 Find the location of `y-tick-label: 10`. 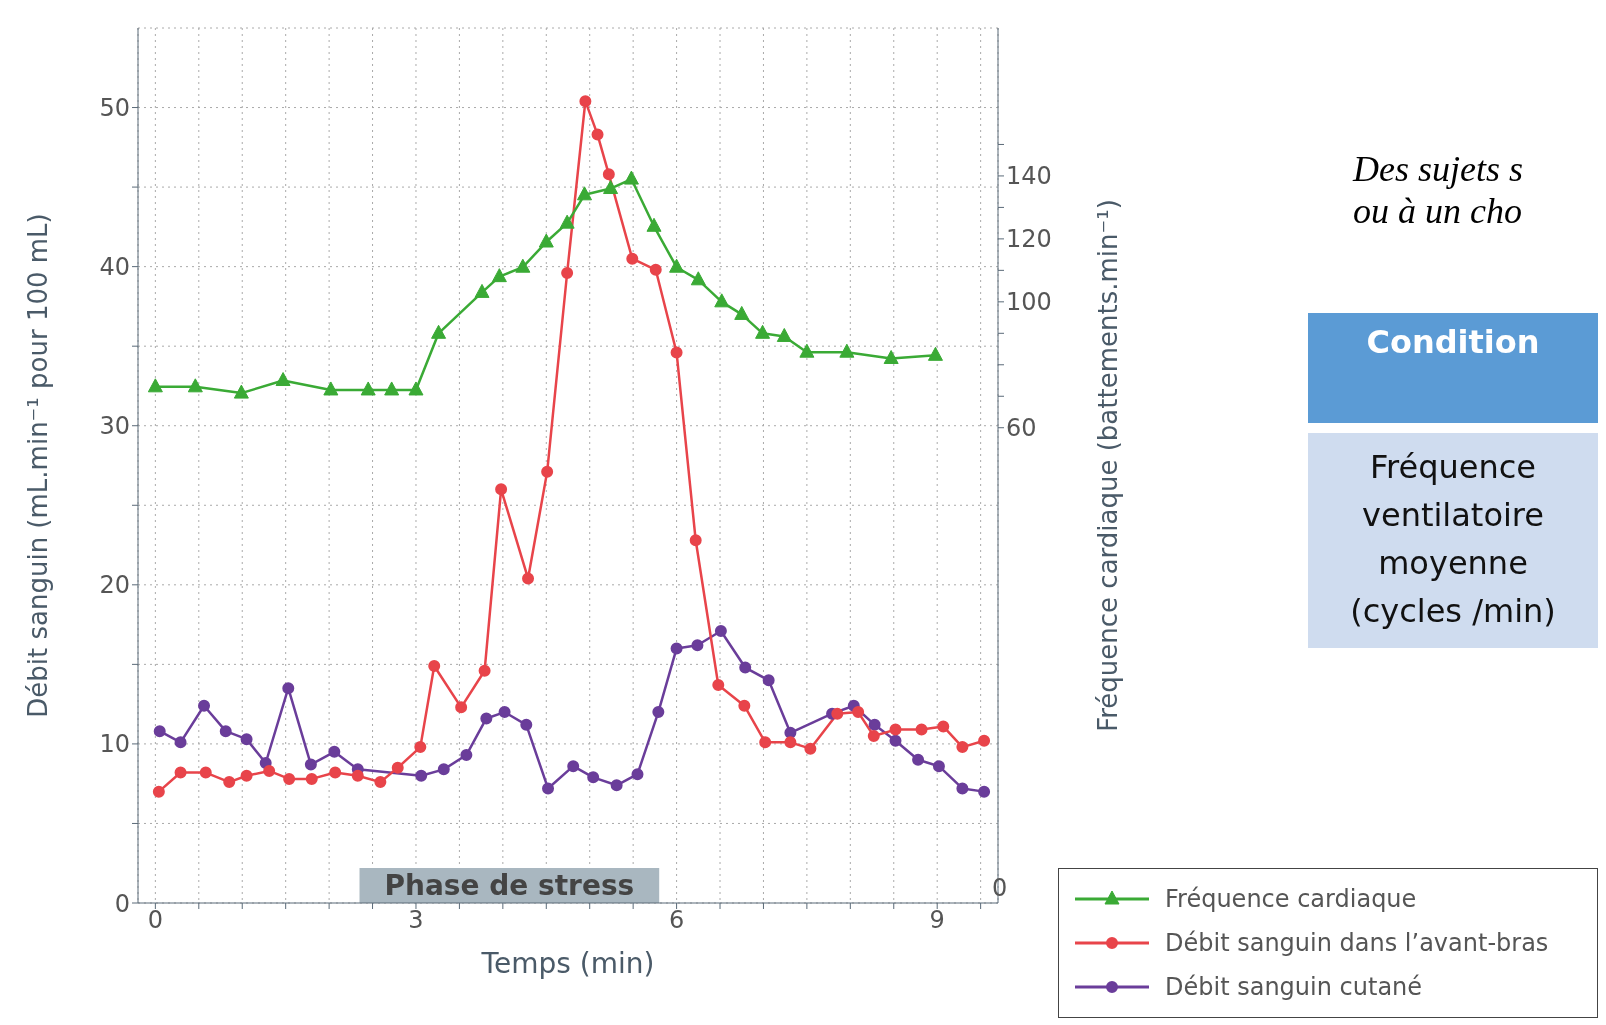

y-tick-label: 10 is located at coordinates (114, 744).